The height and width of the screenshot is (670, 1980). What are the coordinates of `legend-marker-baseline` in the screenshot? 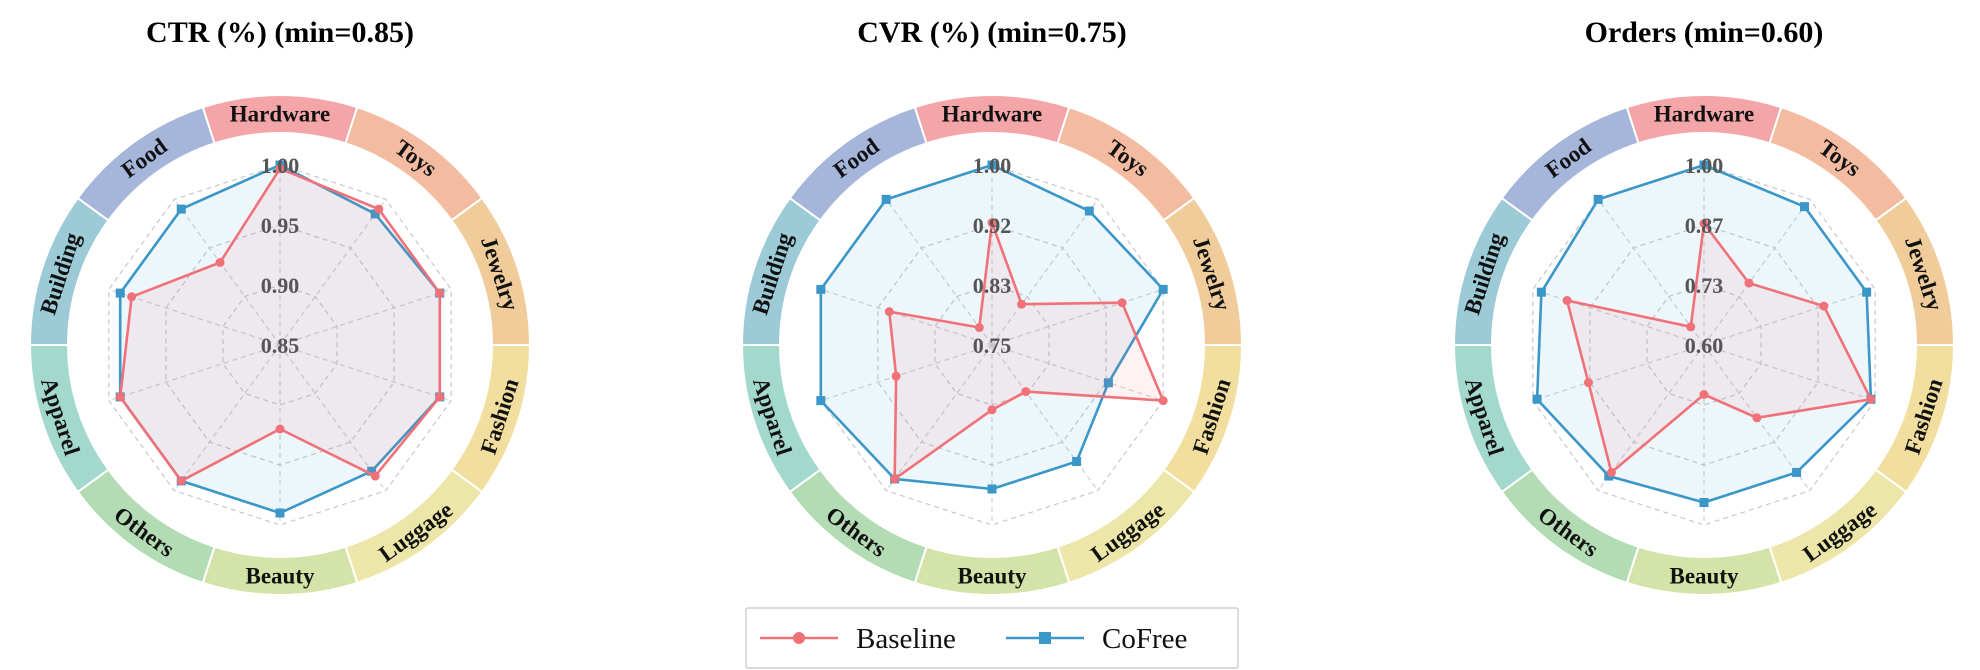 It's located at (799, 638).